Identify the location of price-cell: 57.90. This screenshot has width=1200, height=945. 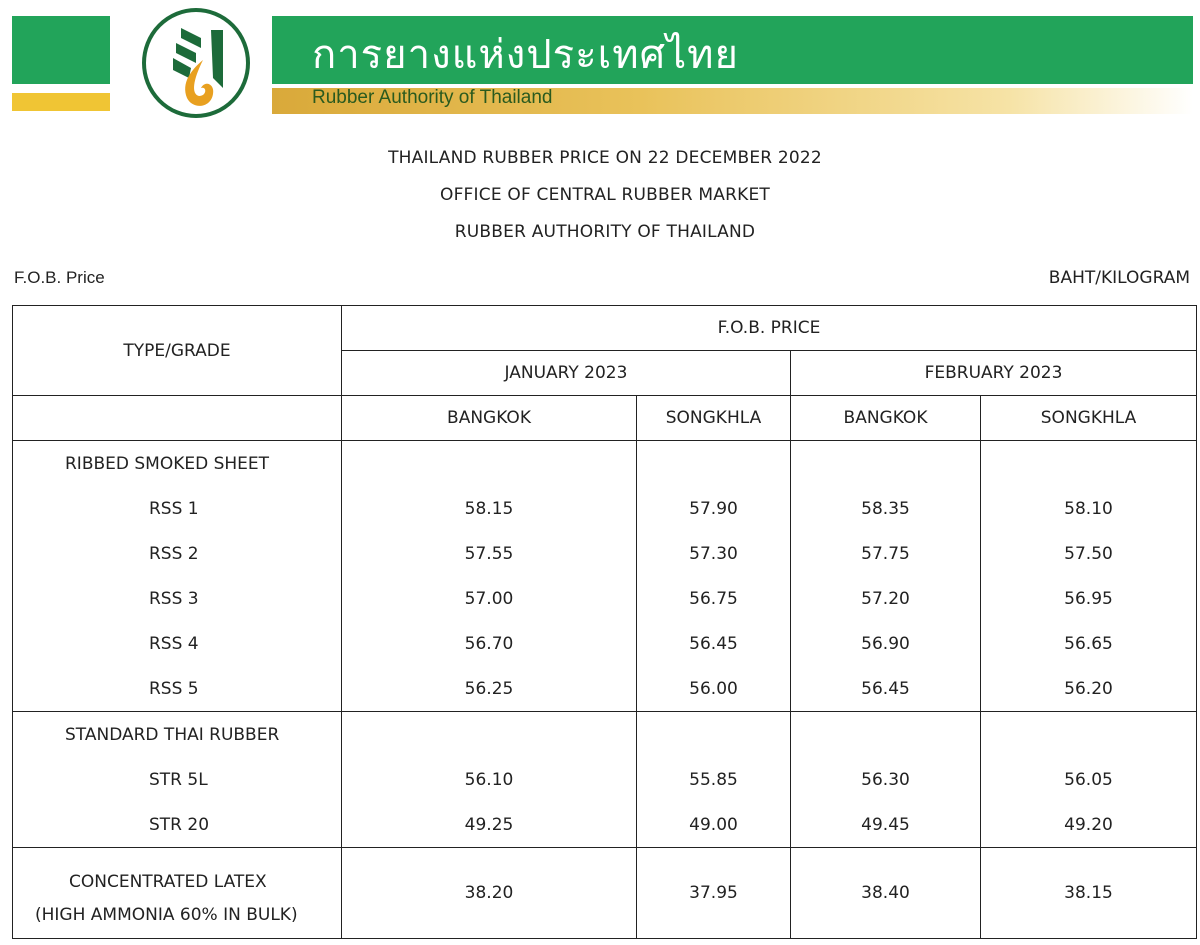
(713, 508).